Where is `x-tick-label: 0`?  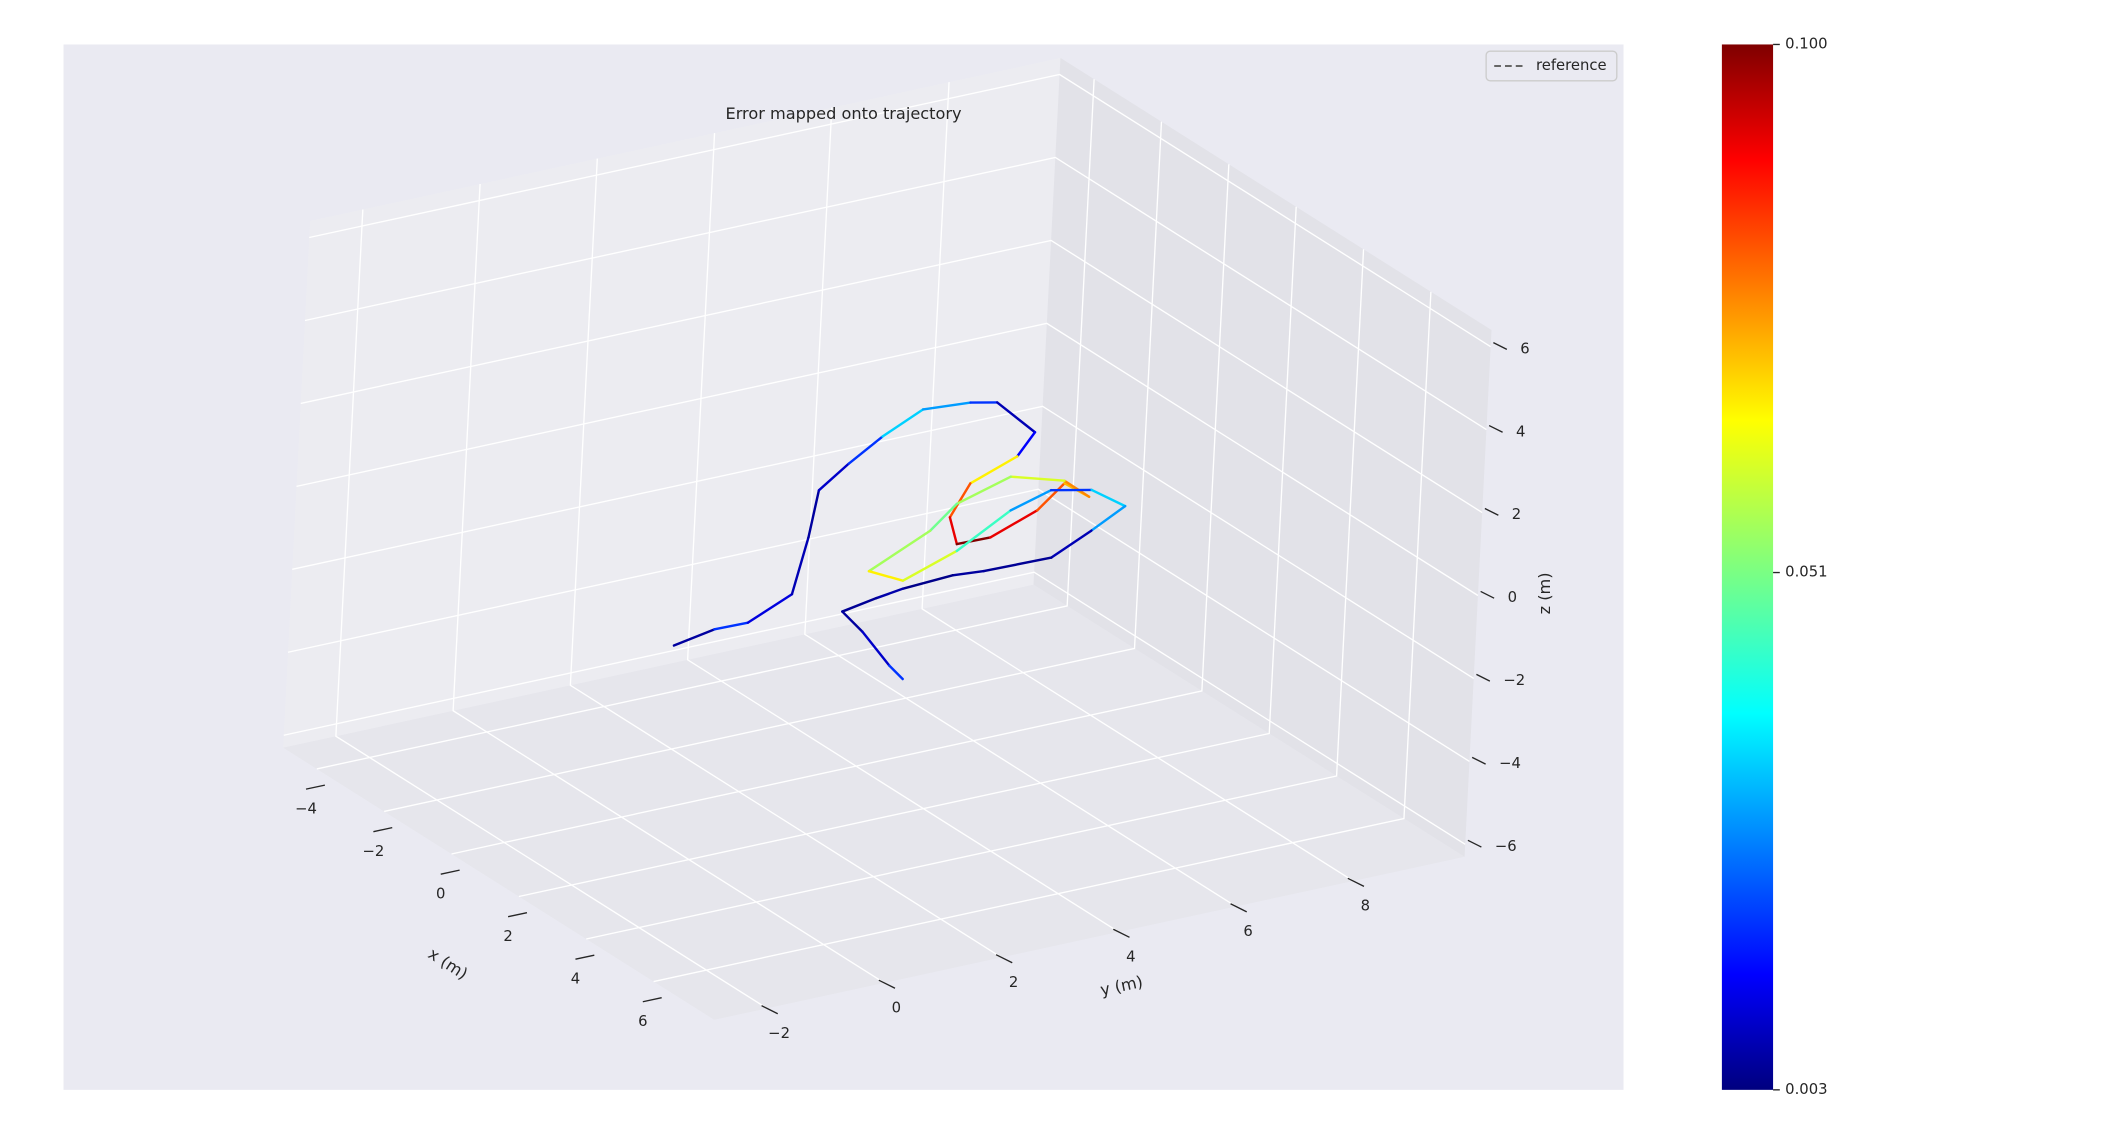
x-tick-label: 0 is located at coordinates (440, 893).